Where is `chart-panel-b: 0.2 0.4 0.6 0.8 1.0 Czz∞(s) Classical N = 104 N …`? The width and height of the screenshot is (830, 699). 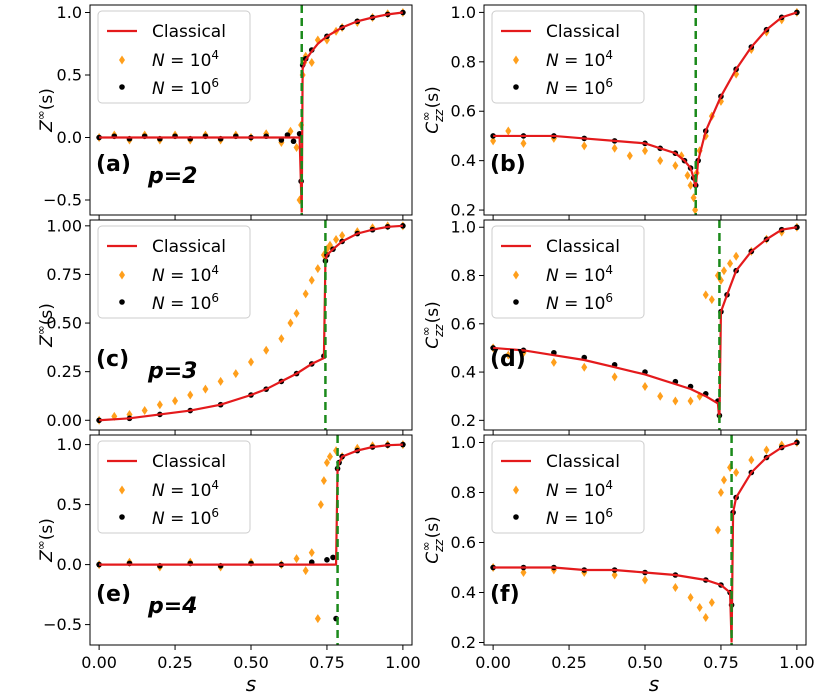
chart-panel-b: 0.2 0.4 0.6 0.8 1.0 Czz∞(s) Classical N = 104 N … is located at coordinates (613, 111).